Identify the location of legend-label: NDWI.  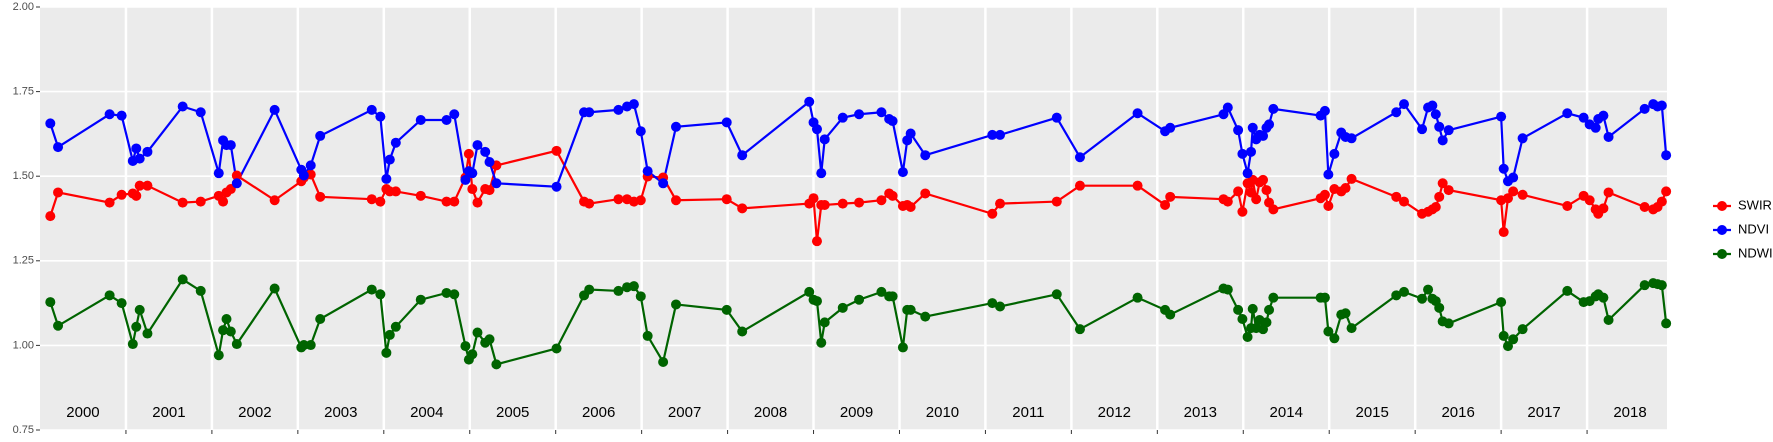
(1755, 252).